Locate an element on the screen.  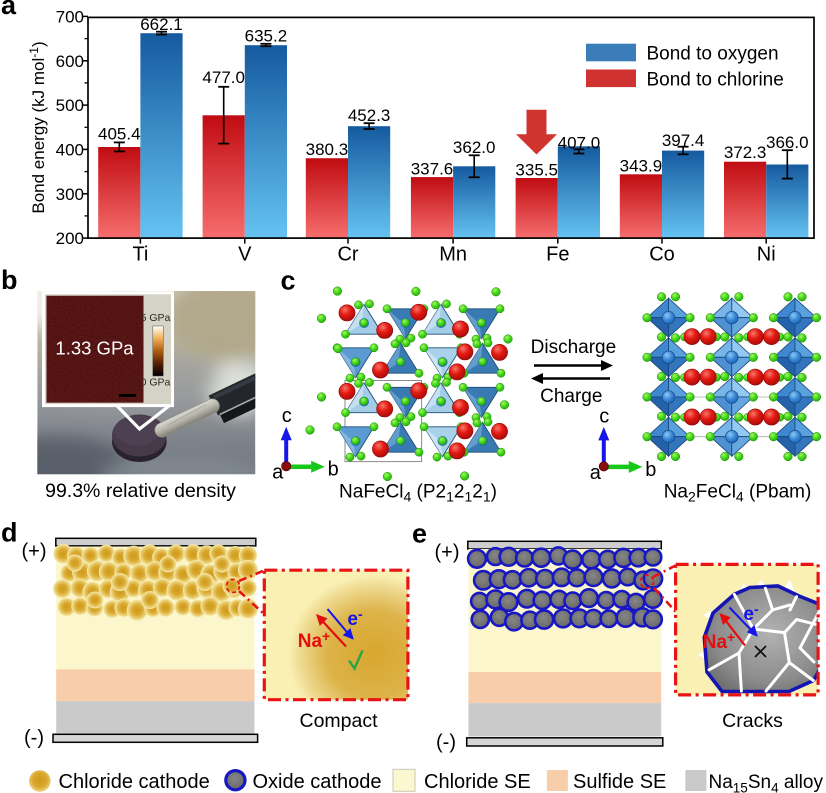
svg-text: Compact is located at coordinates (338, 721).